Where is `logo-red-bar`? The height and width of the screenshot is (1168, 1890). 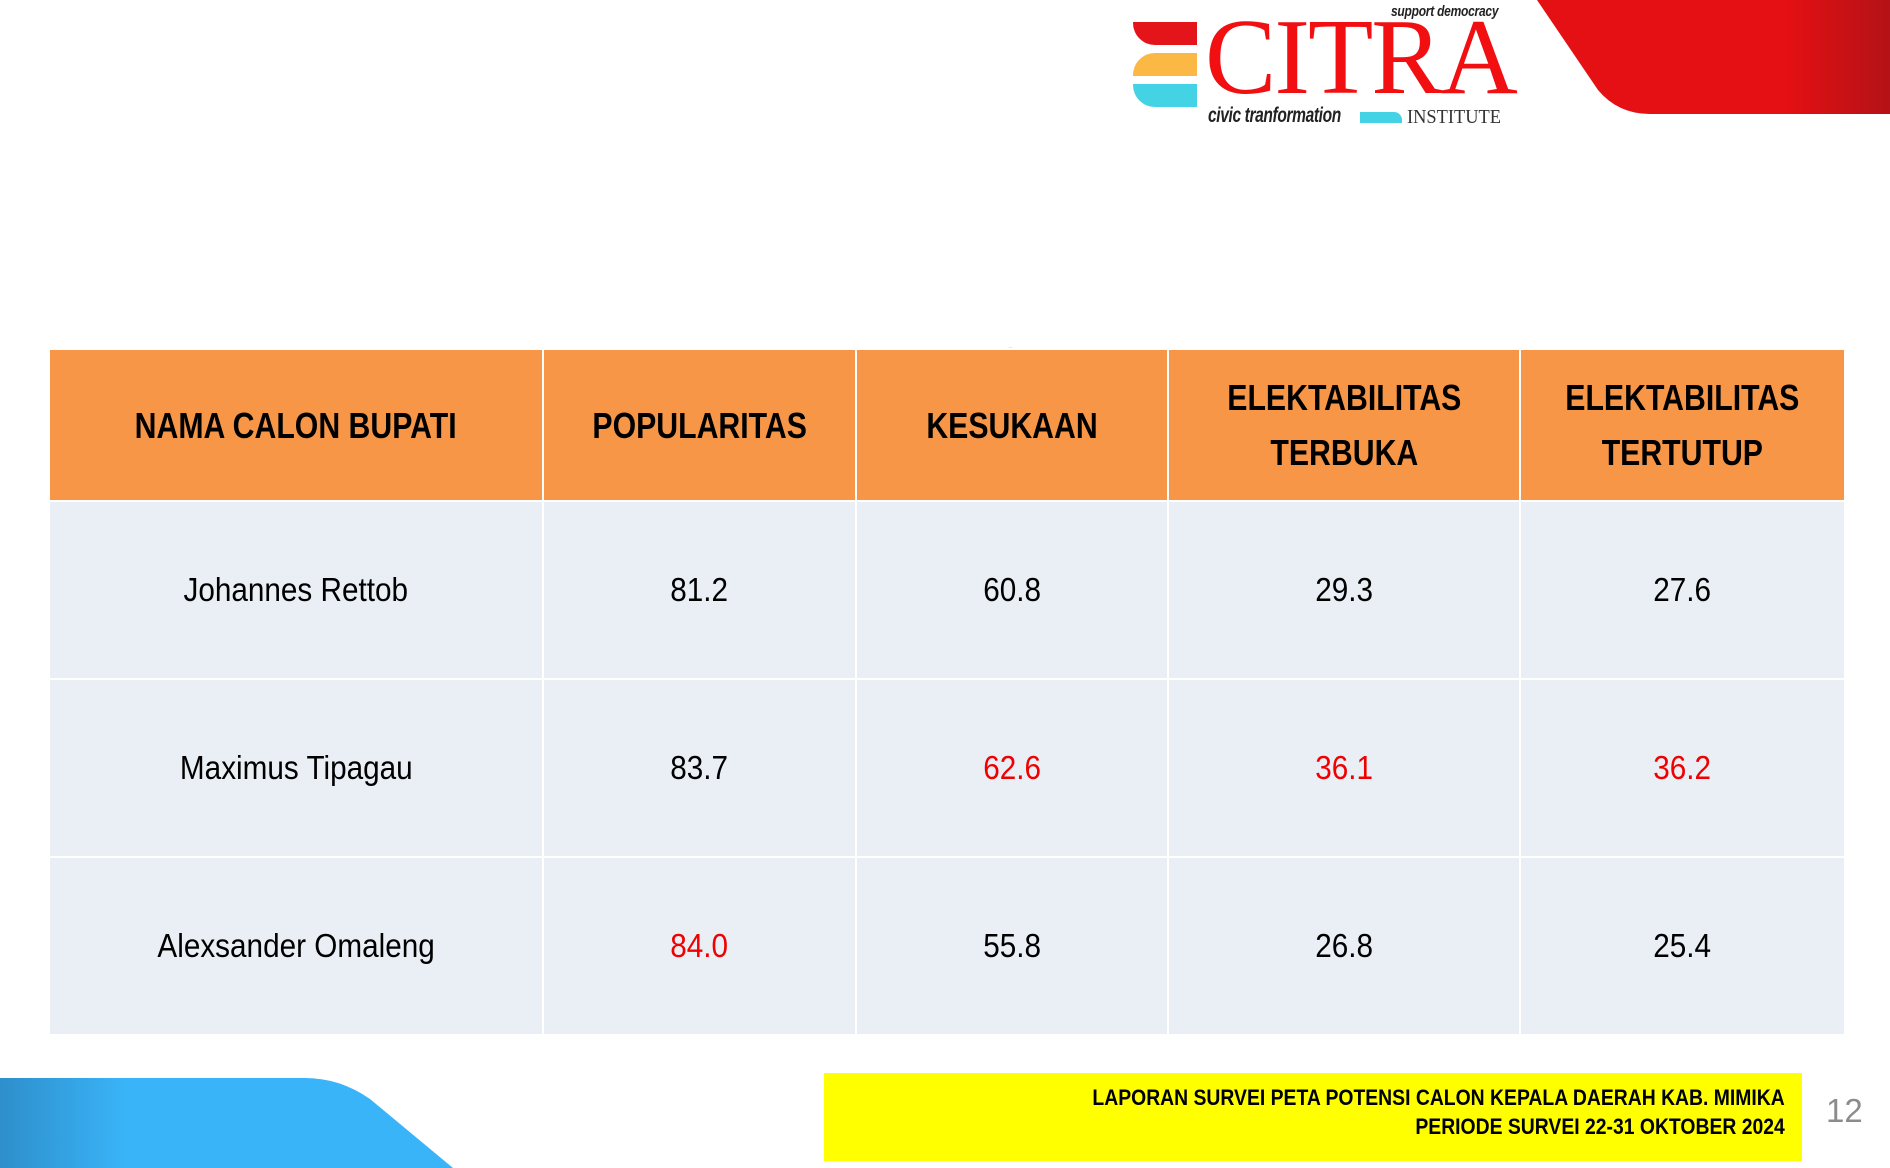 logo-red-bar is located at coordinates (1165, 33).